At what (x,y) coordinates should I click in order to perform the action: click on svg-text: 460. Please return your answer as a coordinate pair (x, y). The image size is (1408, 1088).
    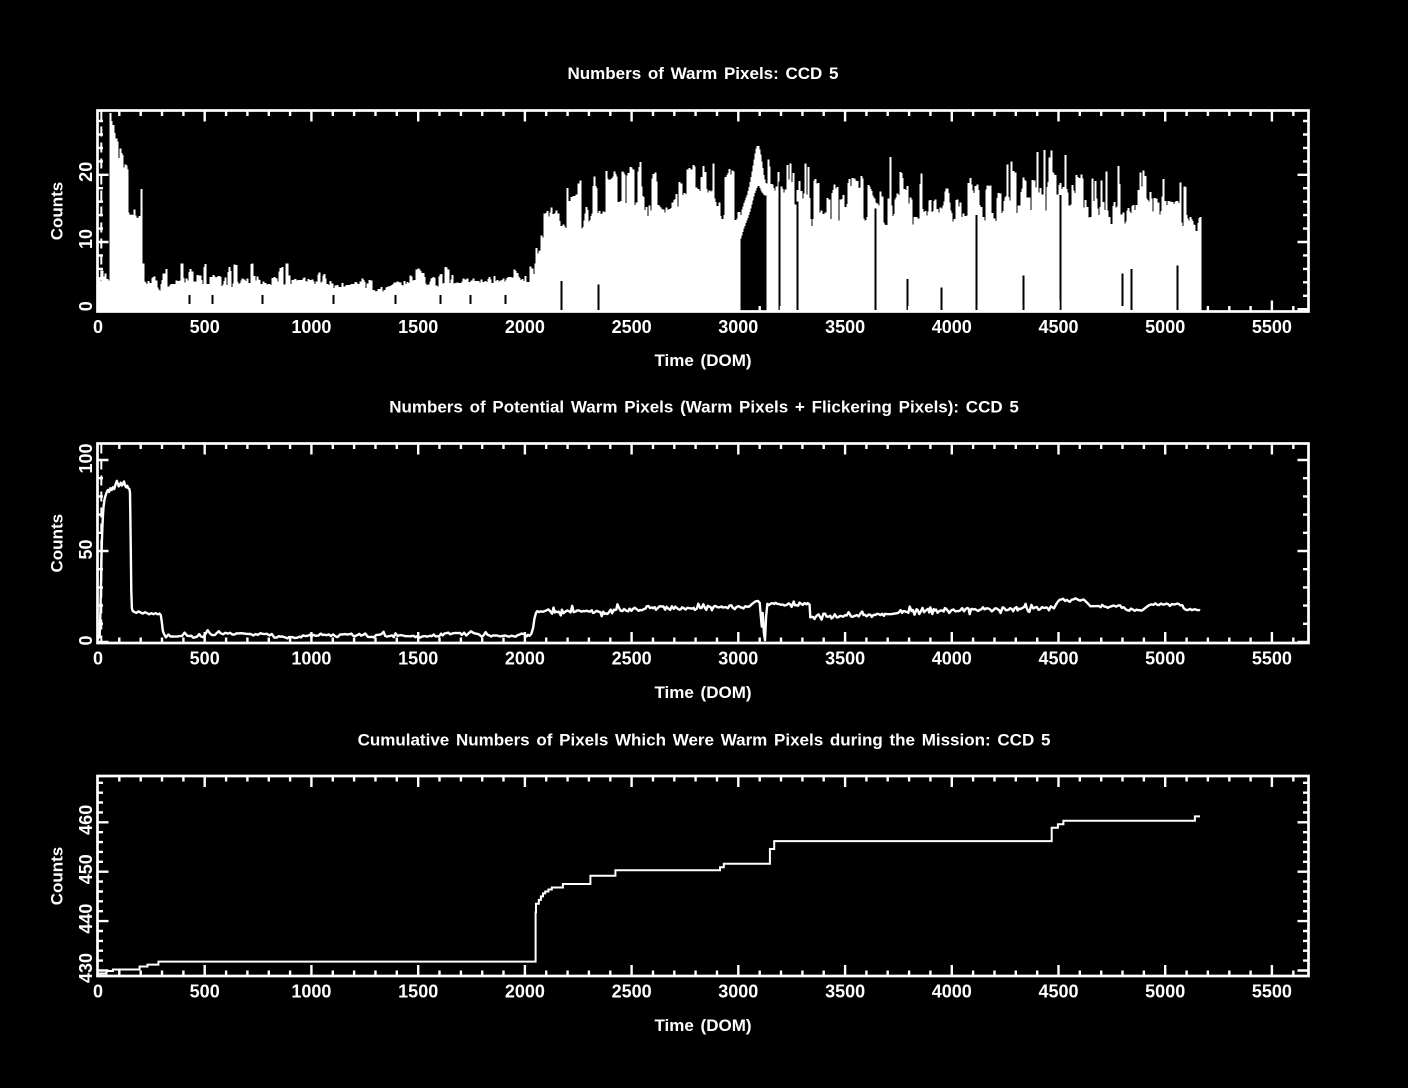
    Looking at the image, I should click on (86, 820).